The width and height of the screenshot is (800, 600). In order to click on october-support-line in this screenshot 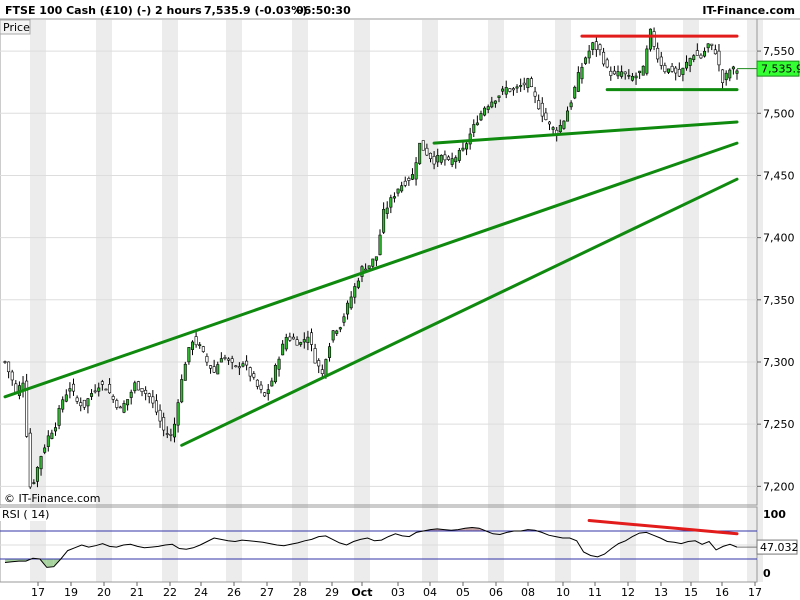, I will do `click(585, 132)`.